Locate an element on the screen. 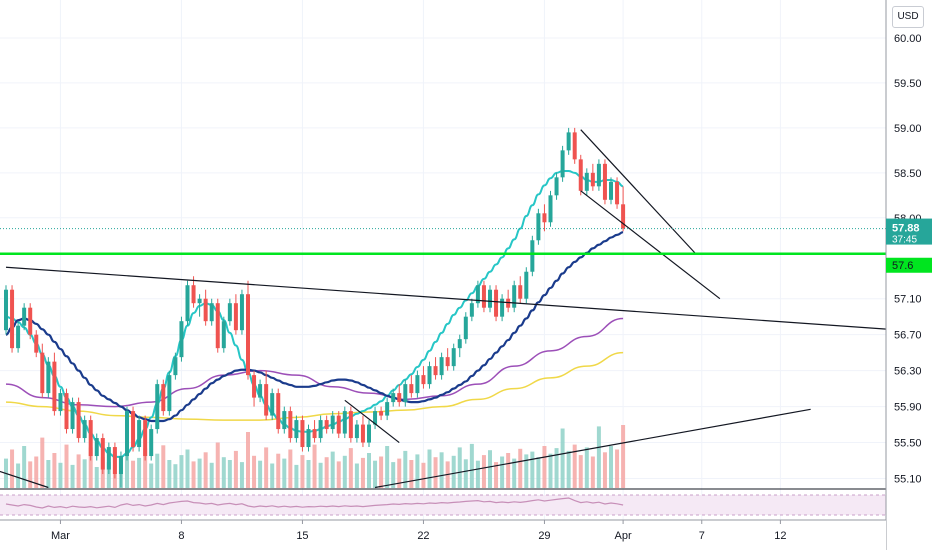 This screenshot has width=932, height=550. x-tick-label: Apr is located at coordinates (623, 536).